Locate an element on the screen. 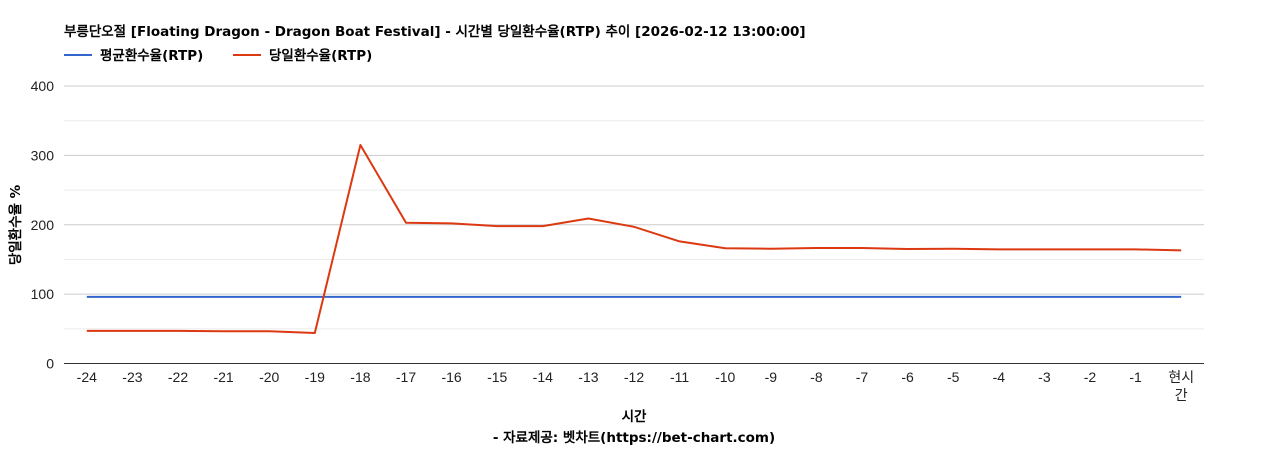 The height and width of the screenshot is (450, 1268). y-tick-label: 100 is located at coordinates (43, 294).